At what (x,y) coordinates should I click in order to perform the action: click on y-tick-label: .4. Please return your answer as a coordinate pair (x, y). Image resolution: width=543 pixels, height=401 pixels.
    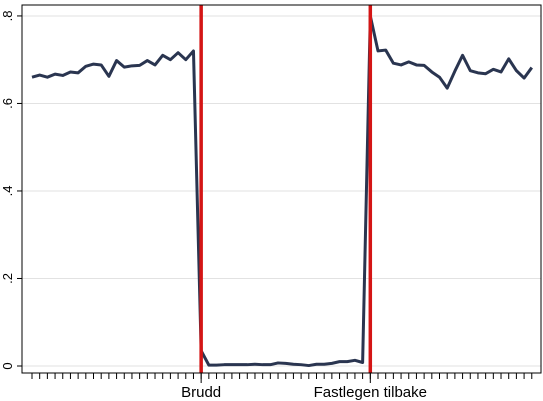
    Looking at the image, I should click on (7, 191).